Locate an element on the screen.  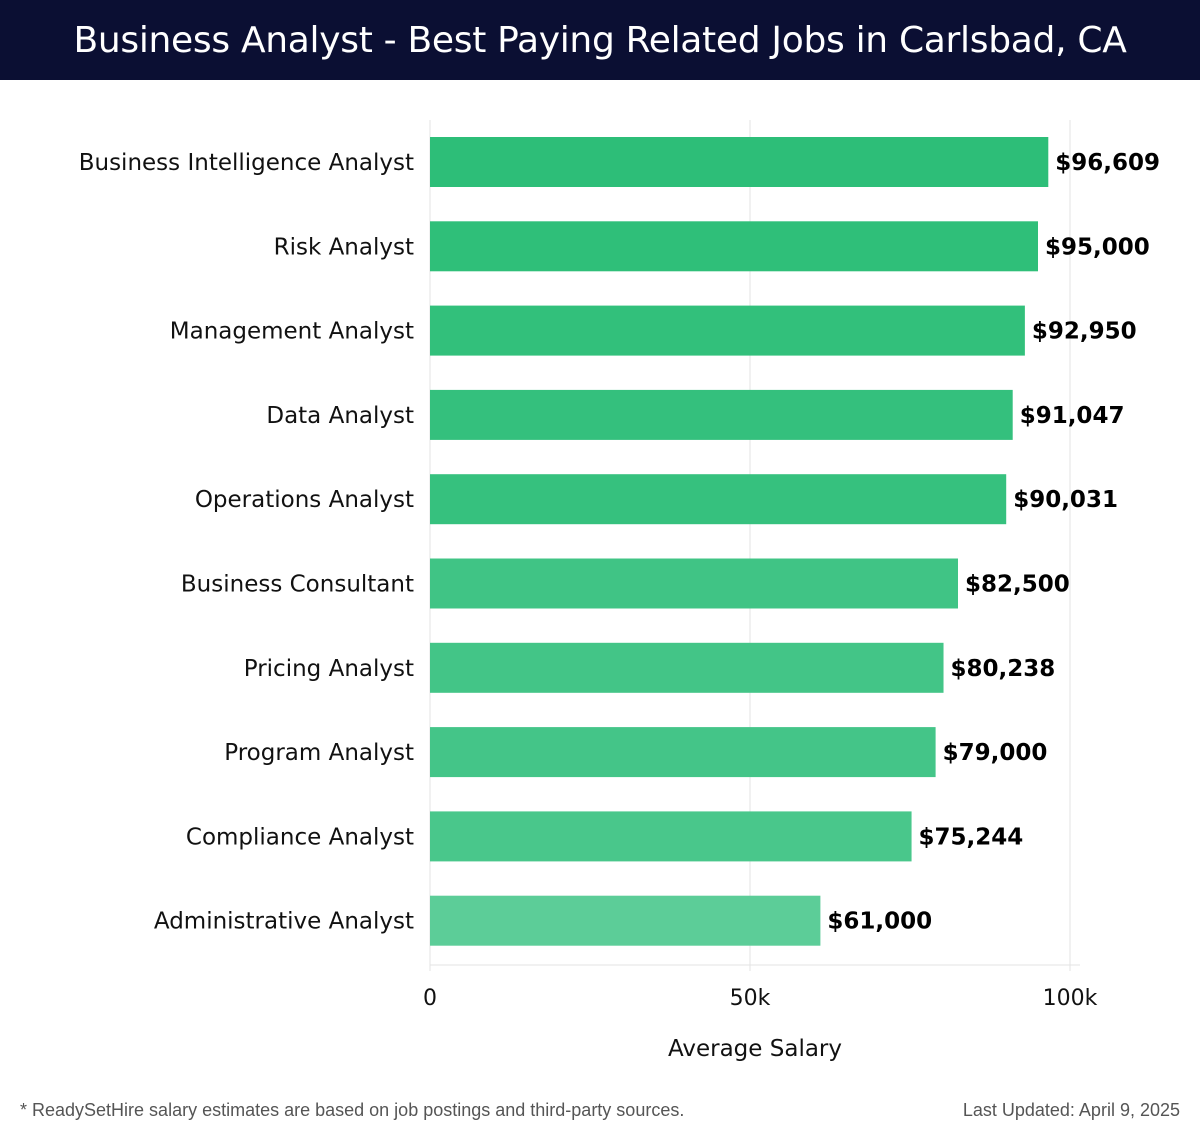
last-updated: Last Updated: April 9, 2025 is located at coordinates (1071, 1110).